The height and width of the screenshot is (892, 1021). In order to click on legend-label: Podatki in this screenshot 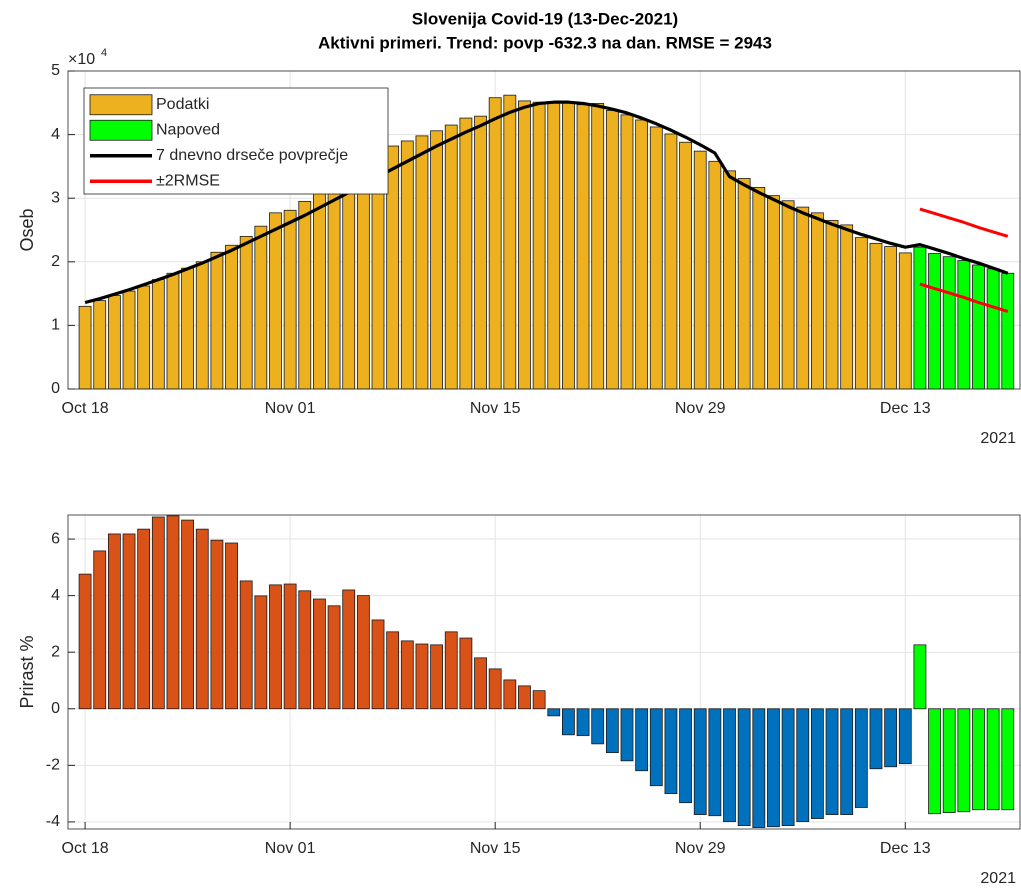, I will do `click(182, 104)`.